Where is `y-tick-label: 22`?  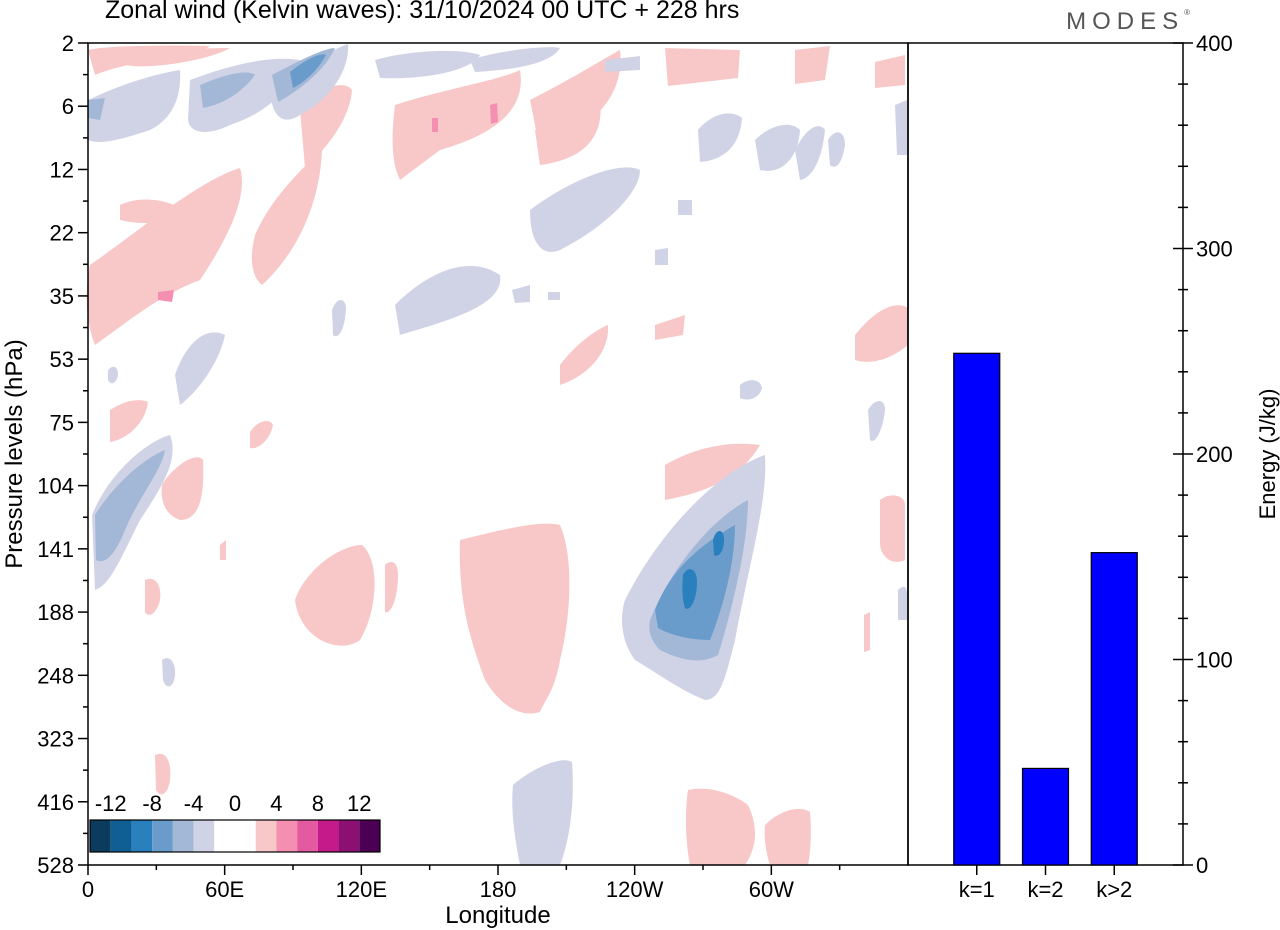 y-tick-label: 22 is located at coordinates (62, 233).